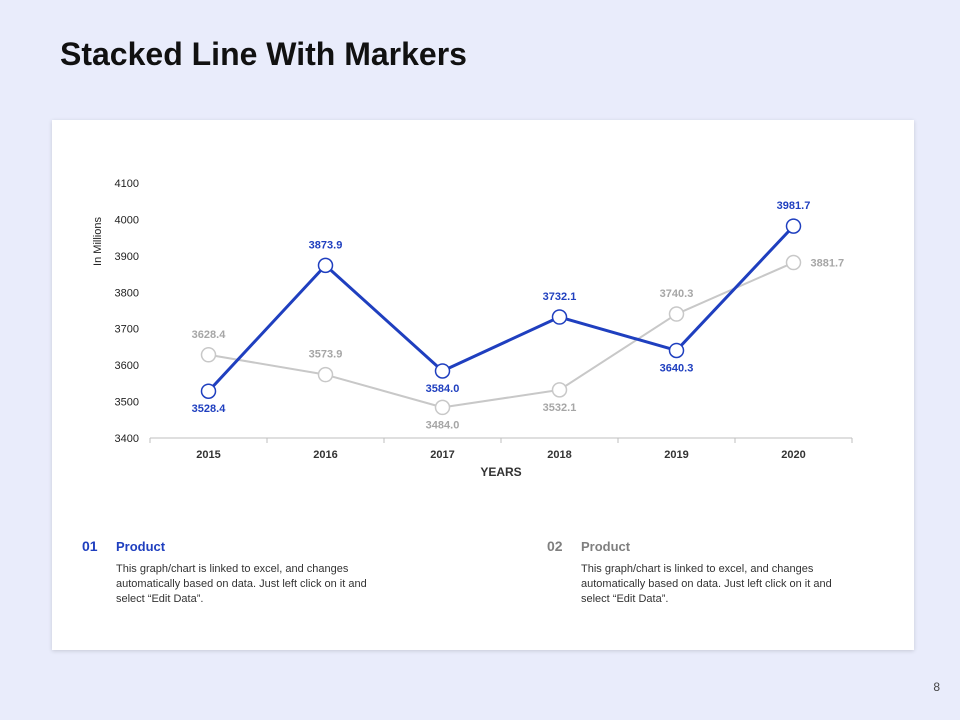  What do you see at coordinates (326, 245) in the screenshot?
I see `series-1-data-label: 3873.9` at bounding box center [326, 245].